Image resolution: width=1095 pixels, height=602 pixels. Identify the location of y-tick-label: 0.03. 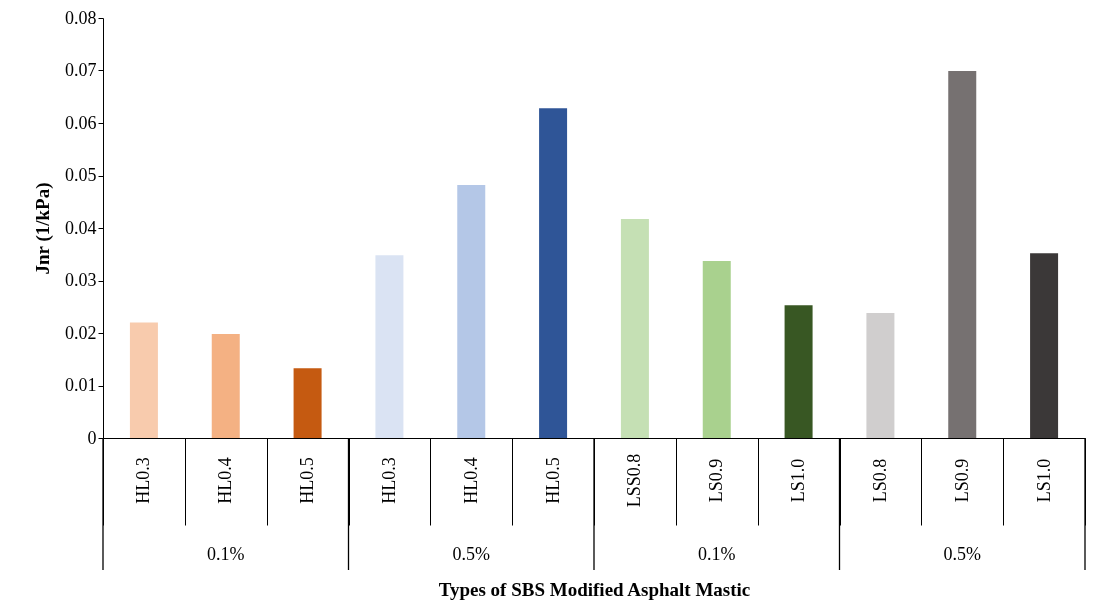
(81, 280).